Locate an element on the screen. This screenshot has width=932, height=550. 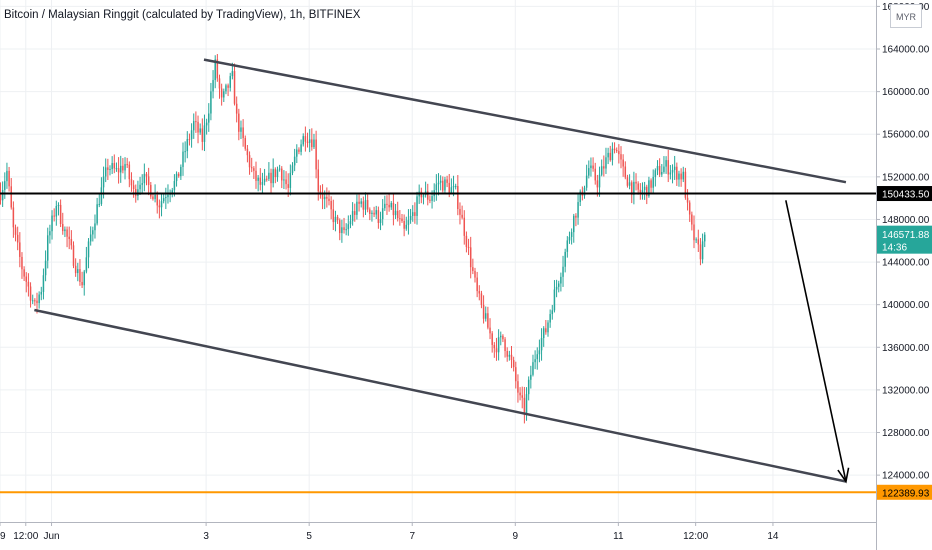
price-tick-label: 128000.00 is located at coordinates (906, 433).